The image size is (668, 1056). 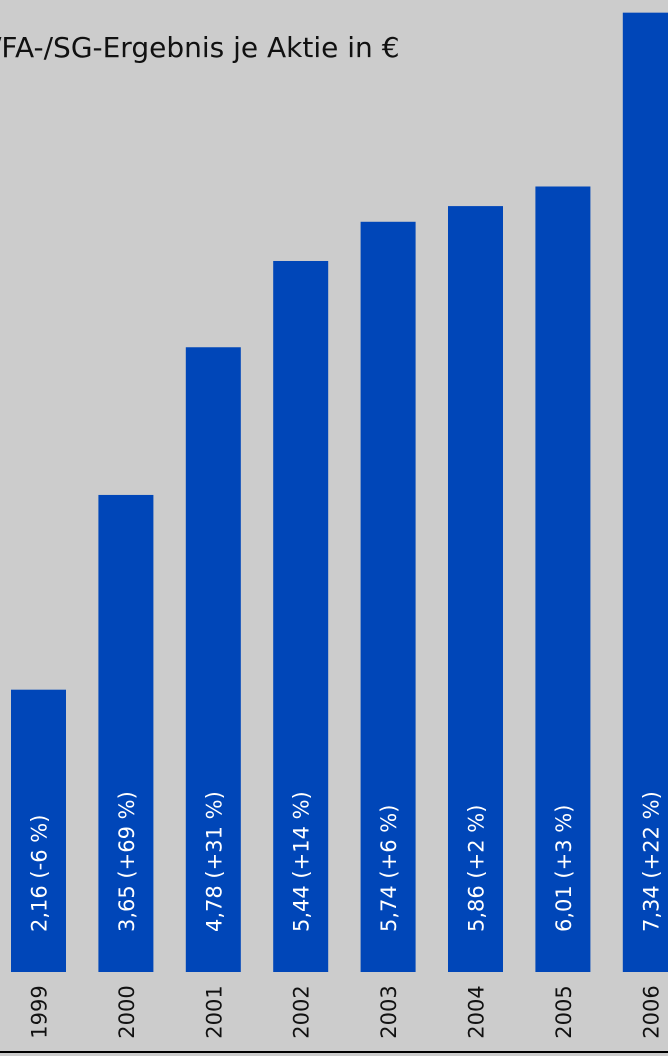 I want to click on tick-label-2003: 2003, so click(x=389, y=1011).